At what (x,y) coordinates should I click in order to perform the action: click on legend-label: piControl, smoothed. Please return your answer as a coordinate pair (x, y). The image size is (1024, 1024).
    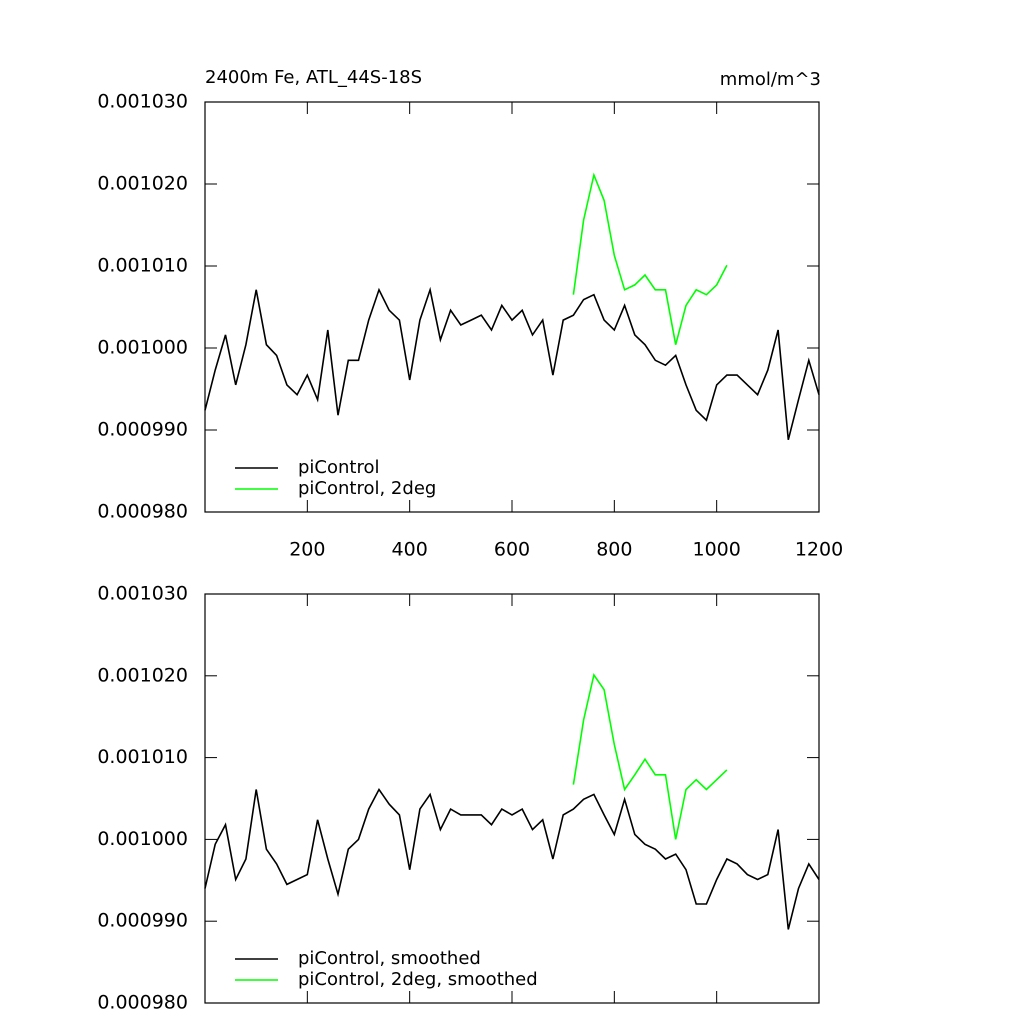
    Looking at the image, I should click on (389, 958).